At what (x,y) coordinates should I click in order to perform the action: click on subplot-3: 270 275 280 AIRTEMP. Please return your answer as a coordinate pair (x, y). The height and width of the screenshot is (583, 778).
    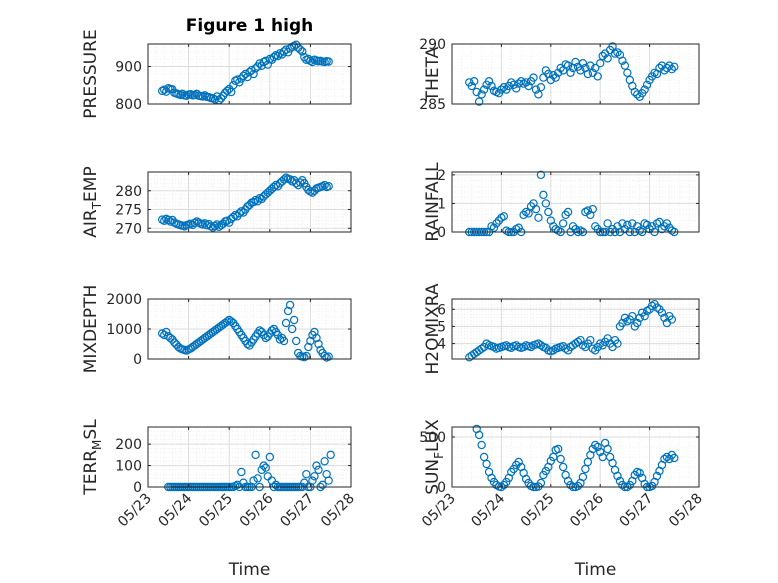
    Looking at the image, I should click on (216, 202).